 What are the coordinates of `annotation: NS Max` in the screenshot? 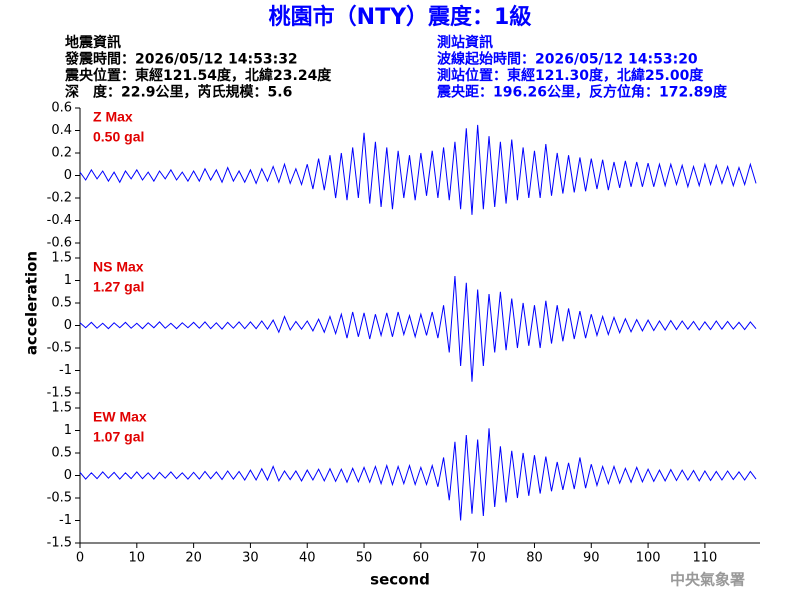 It's located at (118, 267).